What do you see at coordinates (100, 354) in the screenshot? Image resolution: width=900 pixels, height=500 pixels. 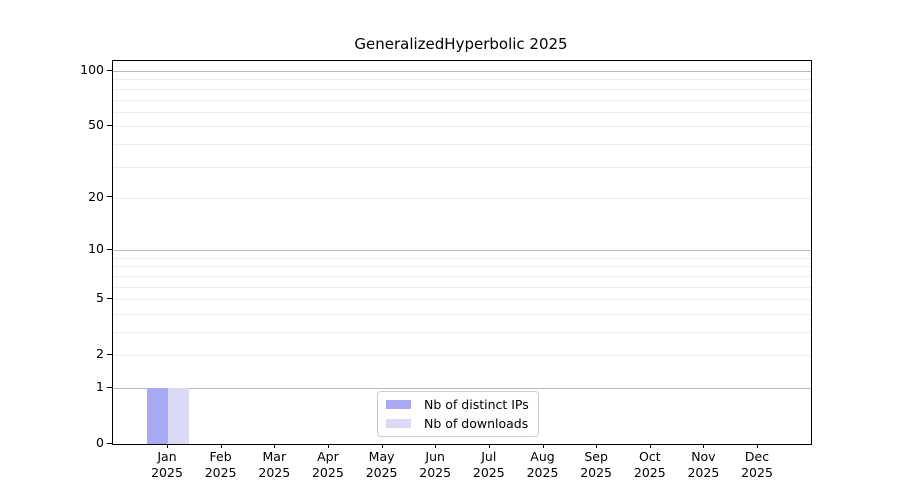 I see `y-tick-label: 2` at bounding box center [100, 354].